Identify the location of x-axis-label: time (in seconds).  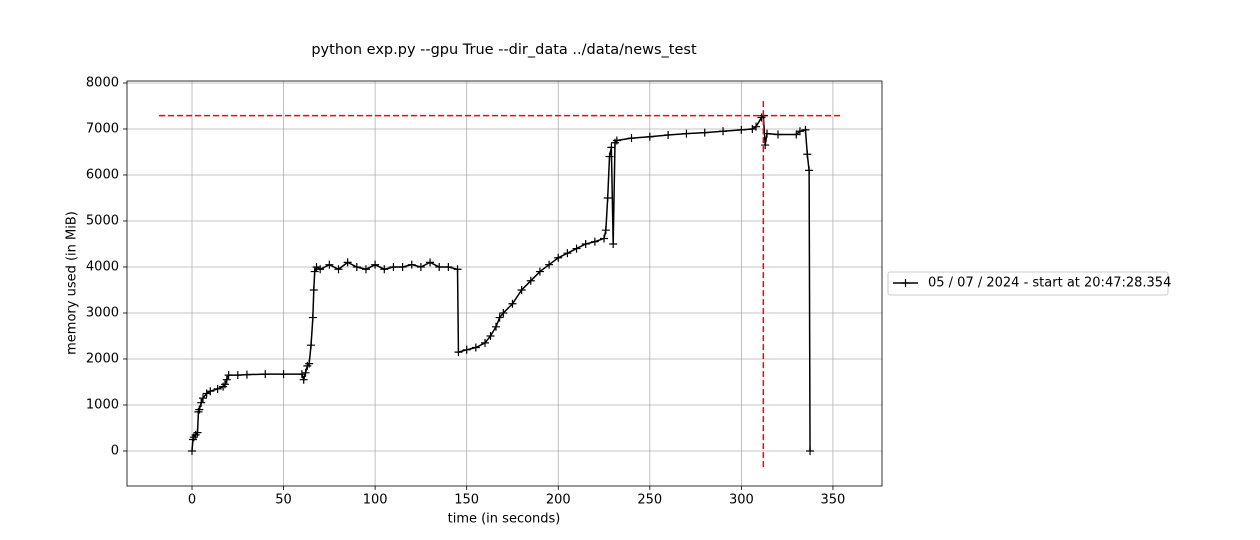
(504, 519).